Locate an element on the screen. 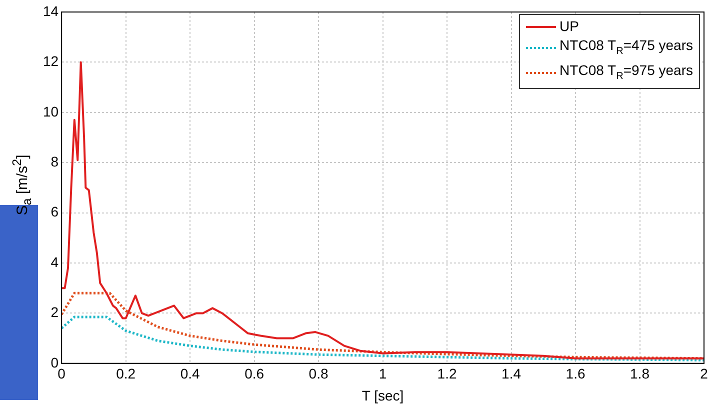 This screenshot has width=714, height=407. x-axis-title: T [sec] is located at coordinates (383, 395).